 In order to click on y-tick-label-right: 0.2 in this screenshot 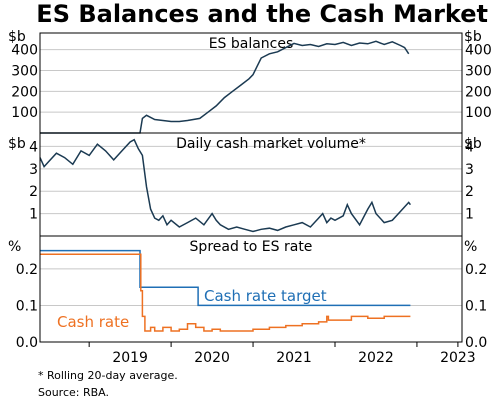, I will do `click(476, 270)`.